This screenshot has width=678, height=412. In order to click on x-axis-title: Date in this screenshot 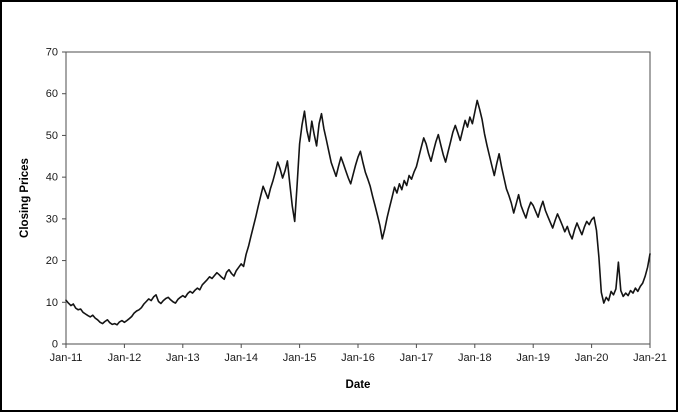, I will do `click(358, 385)`.